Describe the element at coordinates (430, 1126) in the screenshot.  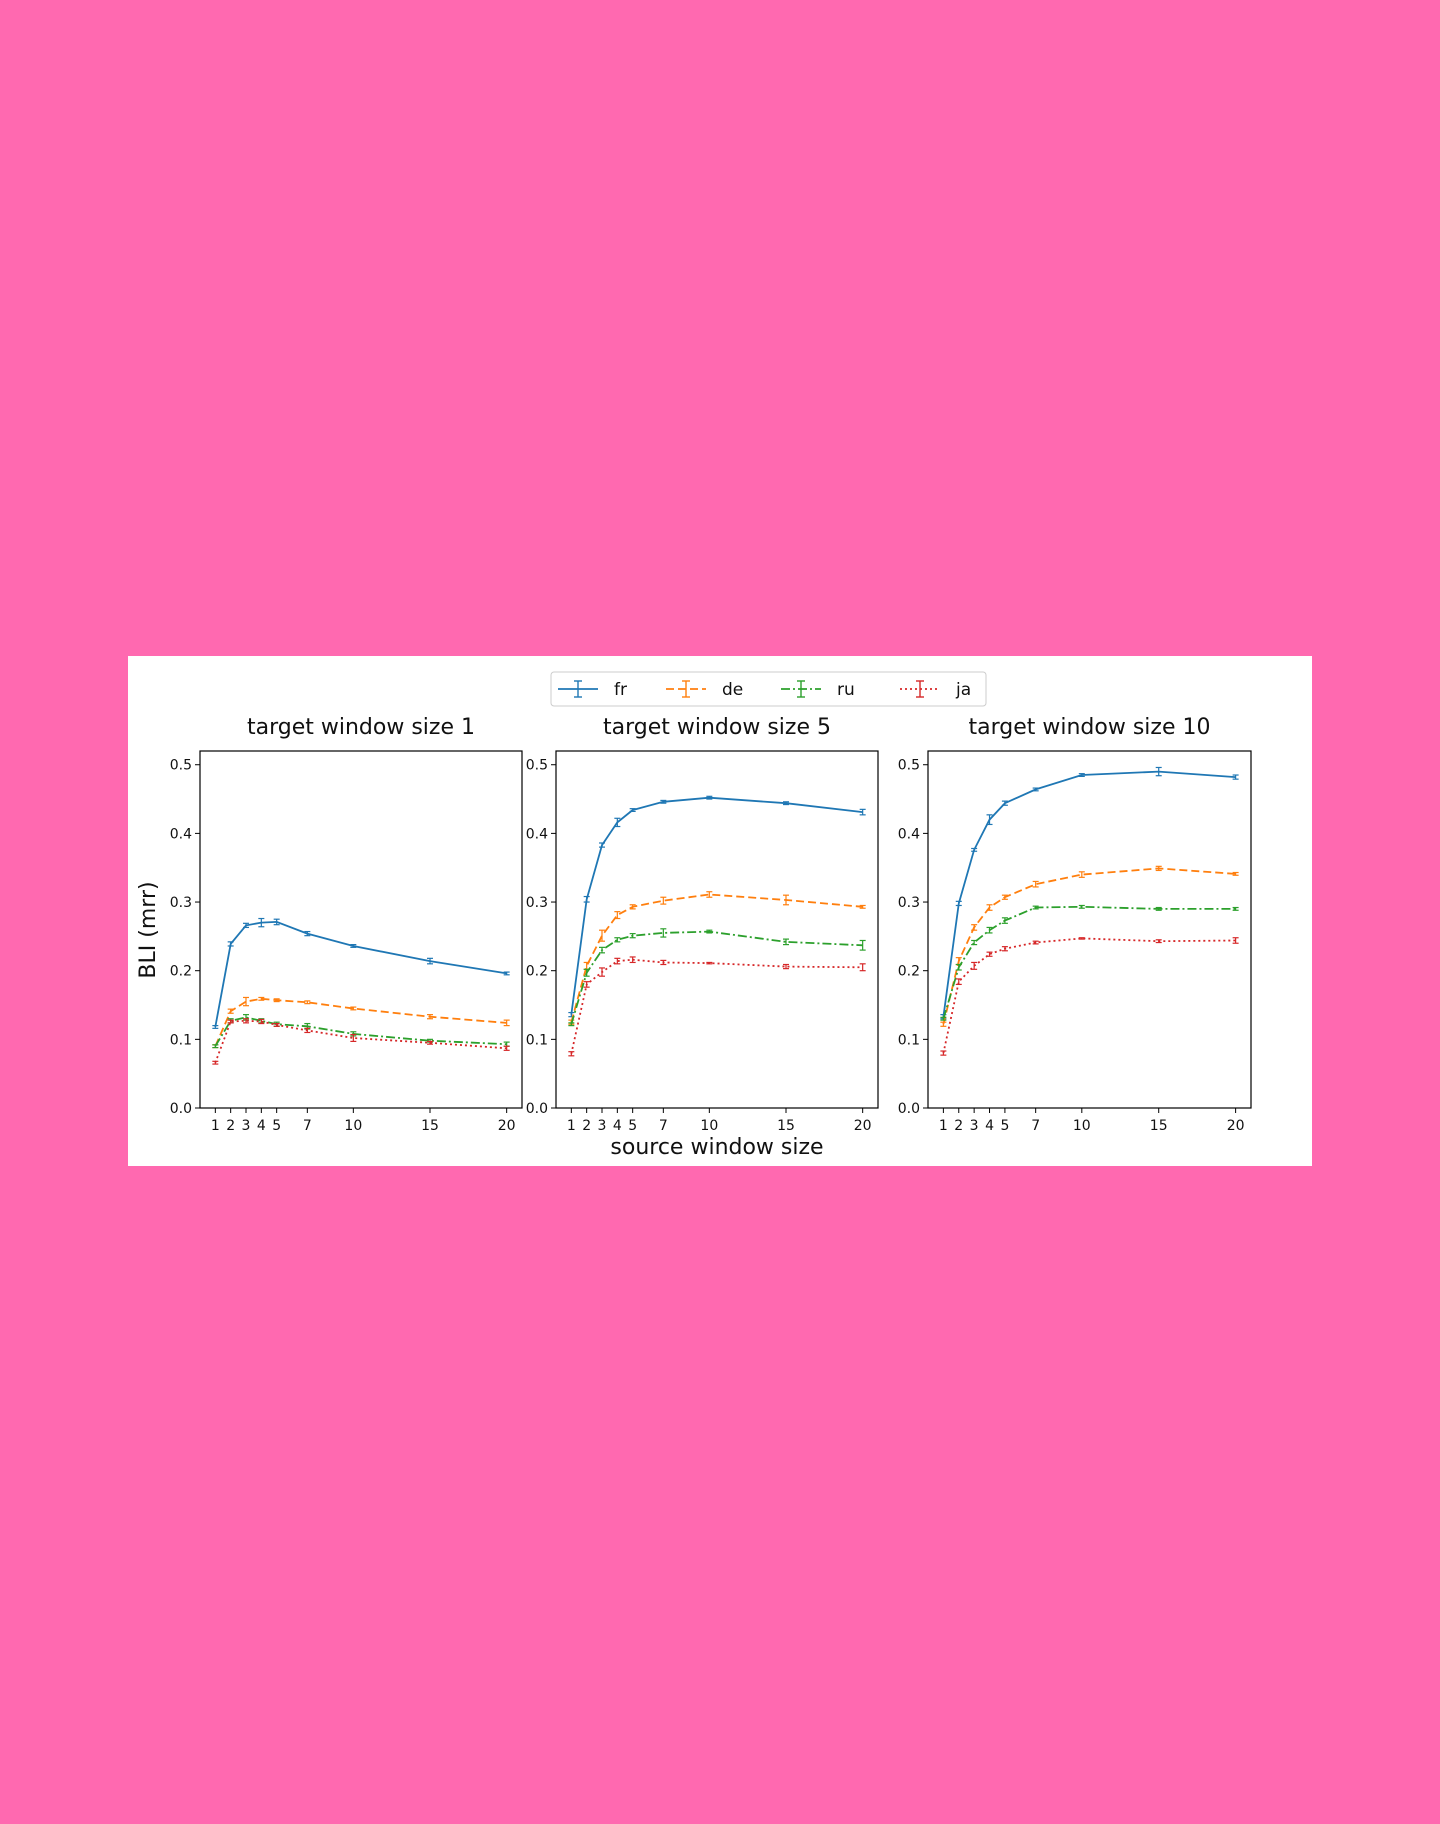
I see `x-tick-label: 15` at that location.